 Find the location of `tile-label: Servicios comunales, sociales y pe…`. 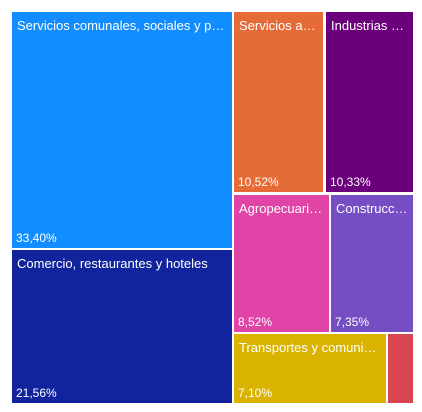

tile-label: Servicios comunales, sociales y pe… is located at coordinates (122, 25).